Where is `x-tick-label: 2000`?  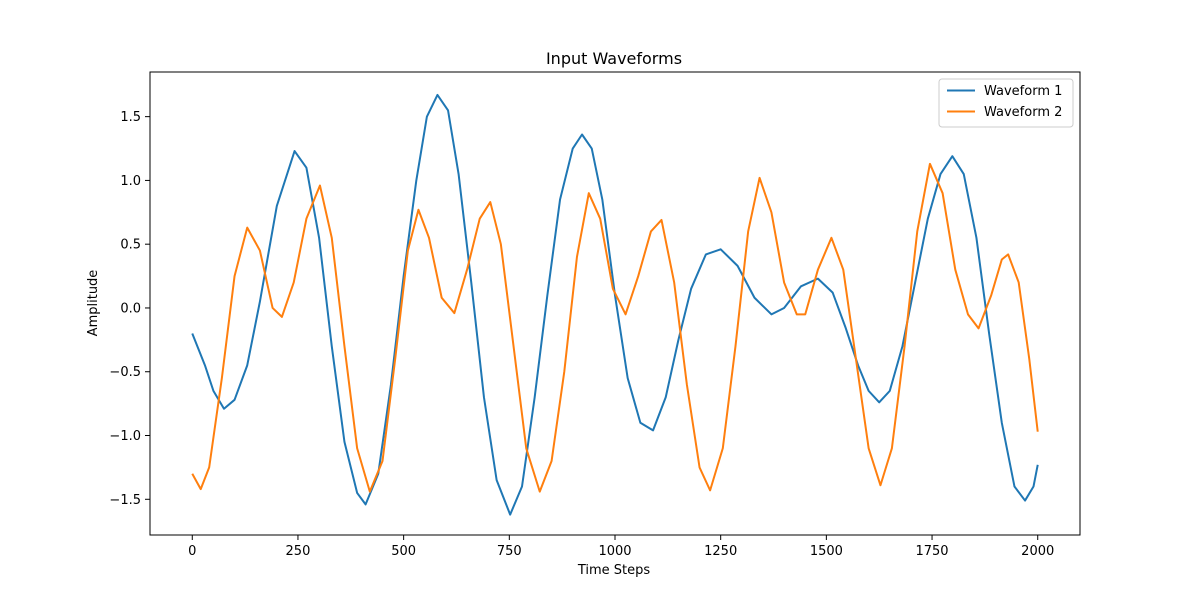
x-tick-label: 2000 is located at coordinates (1037, 551).